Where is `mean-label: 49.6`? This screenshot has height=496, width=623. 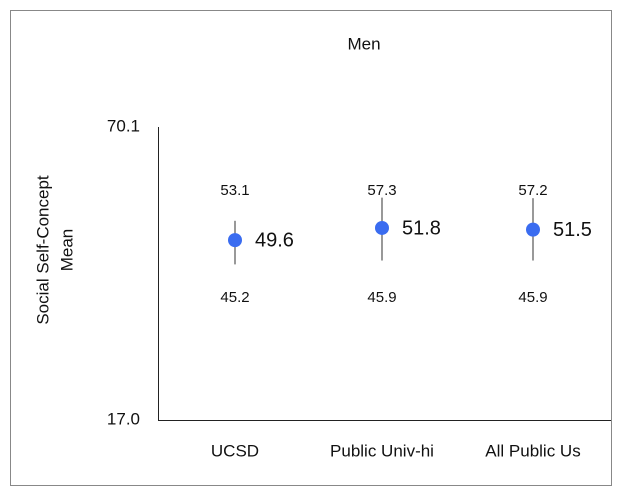
mean-label: 49.6 is located at coordinates (274, 240).